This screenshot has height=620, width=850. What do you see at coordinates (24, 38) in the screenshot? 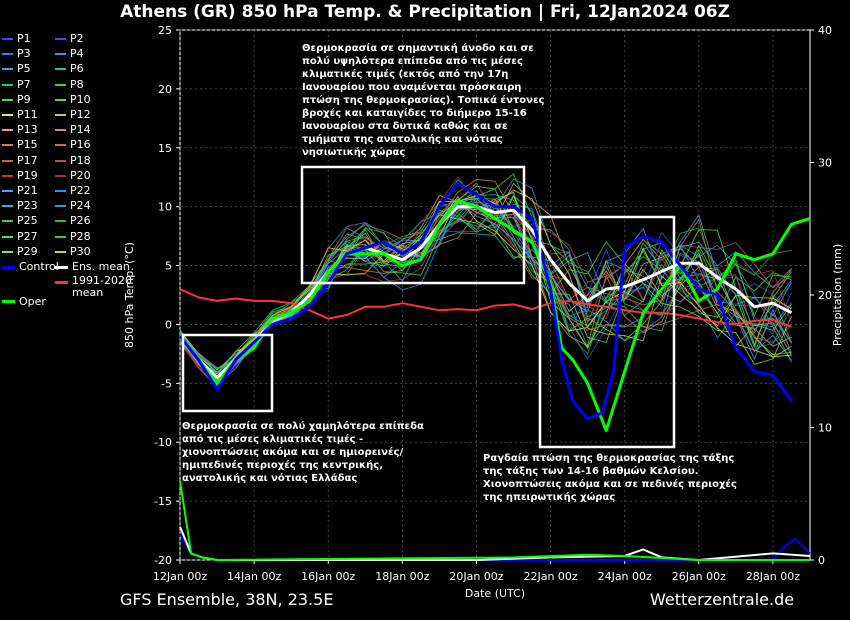
I see `legend-label: P1` at bounding box center [24, 38].